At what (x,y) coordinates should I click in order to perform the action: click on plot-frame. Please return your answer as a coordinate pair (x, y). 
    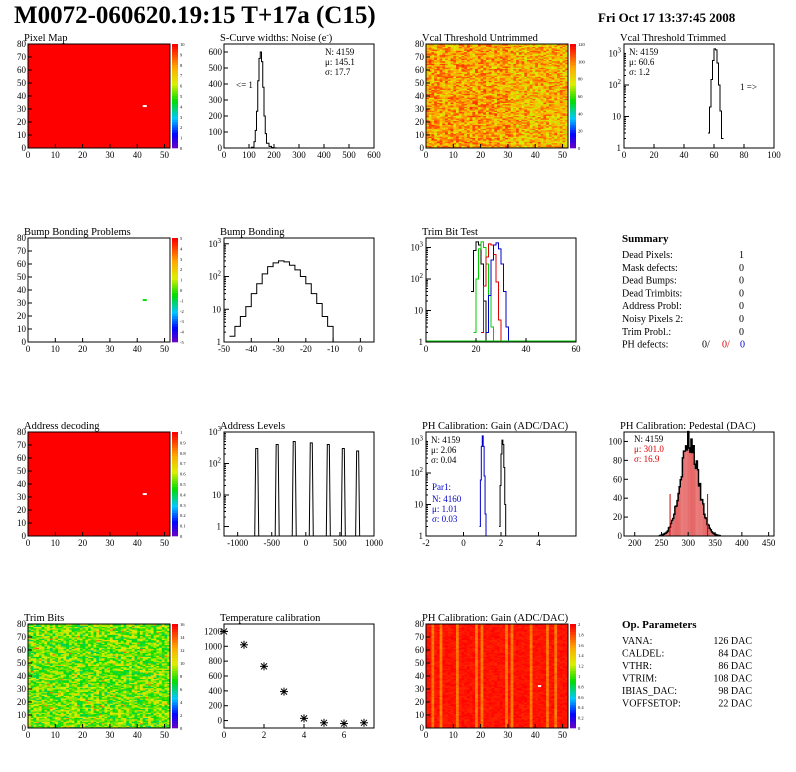
    Looking at the image, I should click on (699, 484).